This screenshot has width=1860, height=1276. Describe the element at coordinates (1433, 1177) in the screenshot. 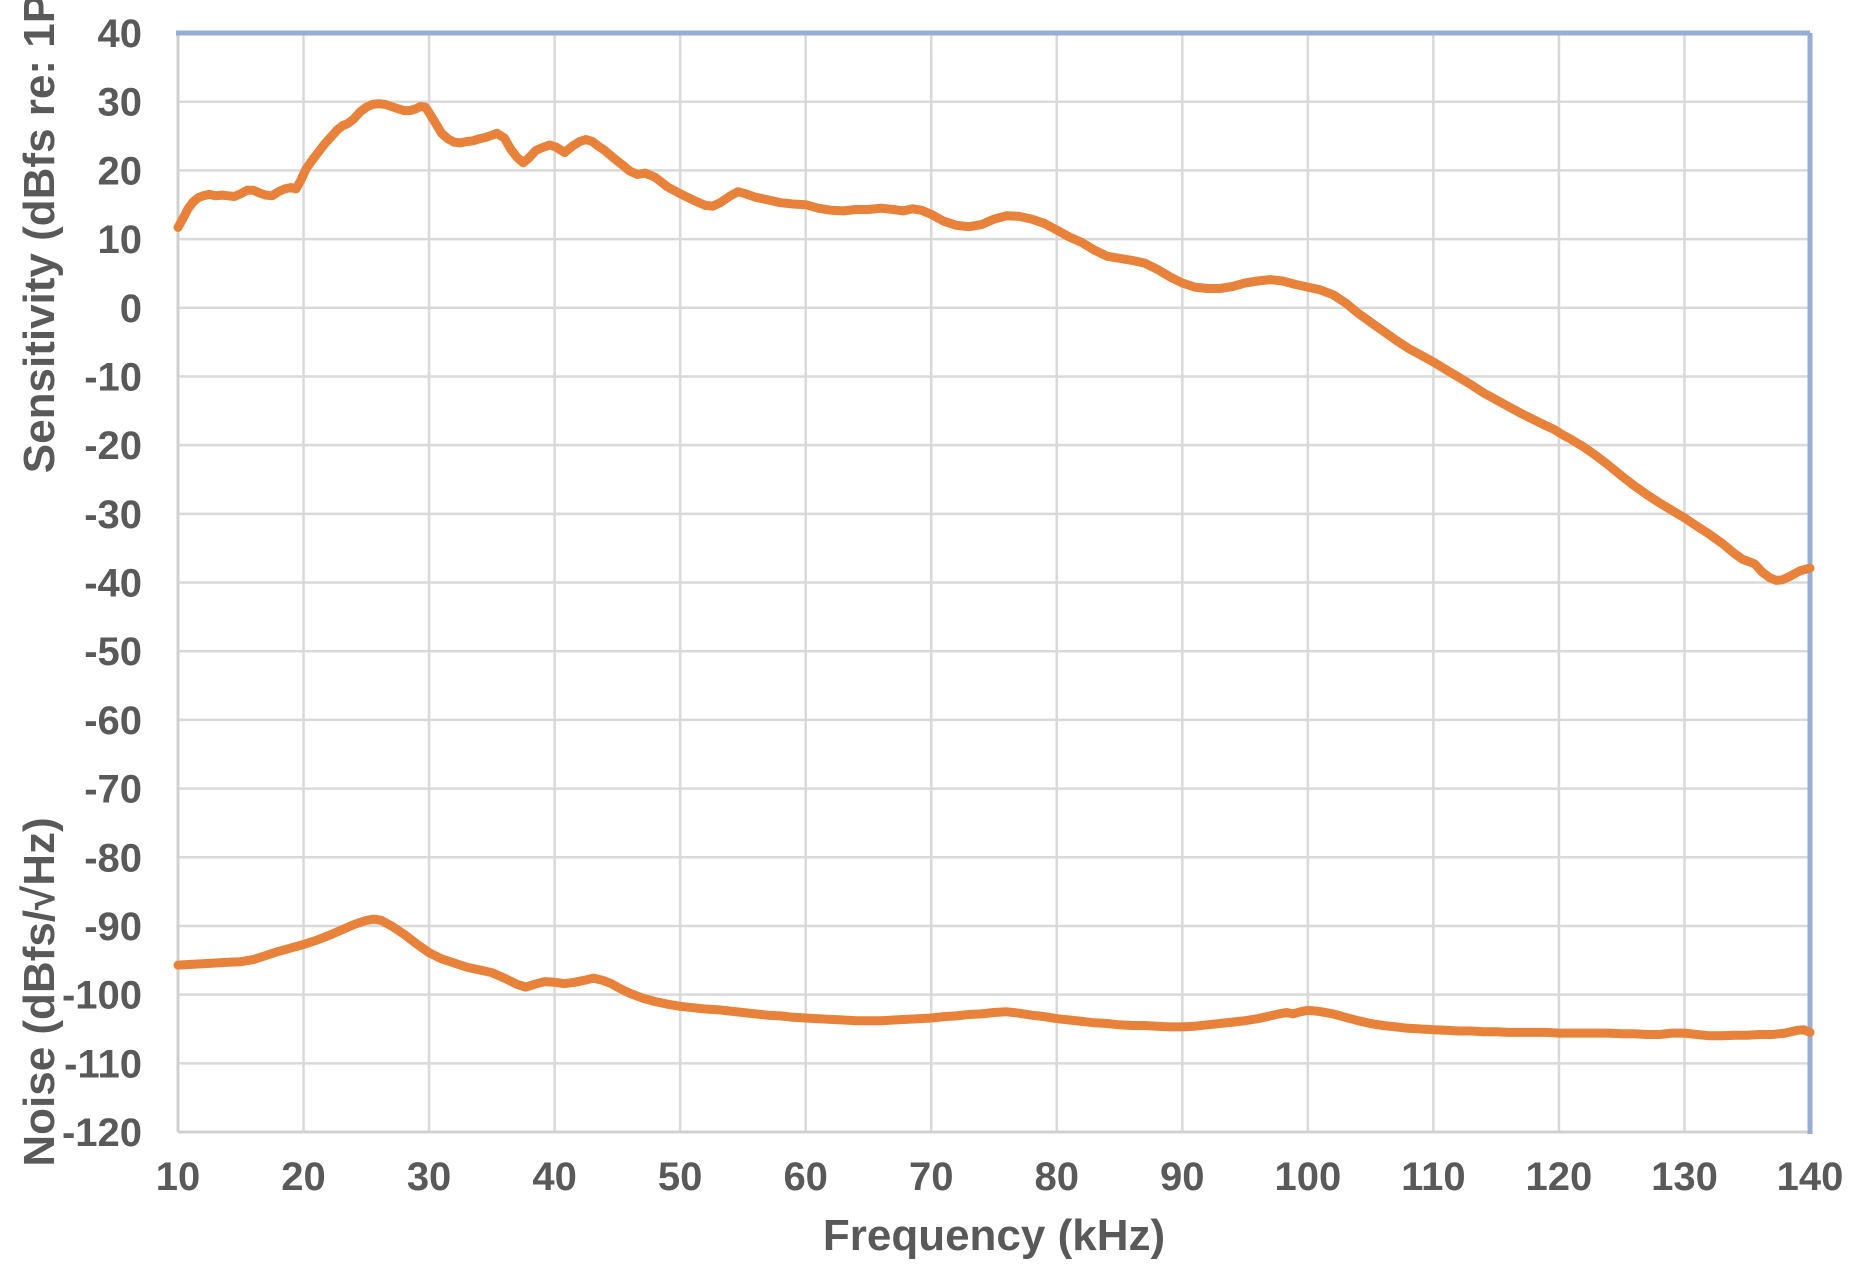

I see `svg-text: 110` at that location.